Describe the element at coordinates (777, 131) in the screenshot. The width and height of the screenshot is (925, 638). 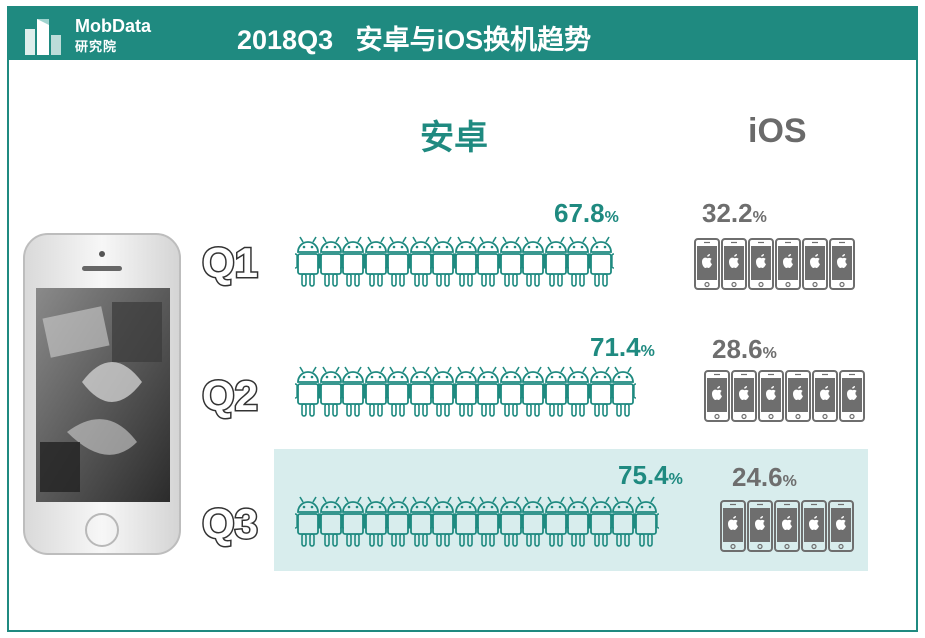
I see `ios-column-heading: iOS` at that location.